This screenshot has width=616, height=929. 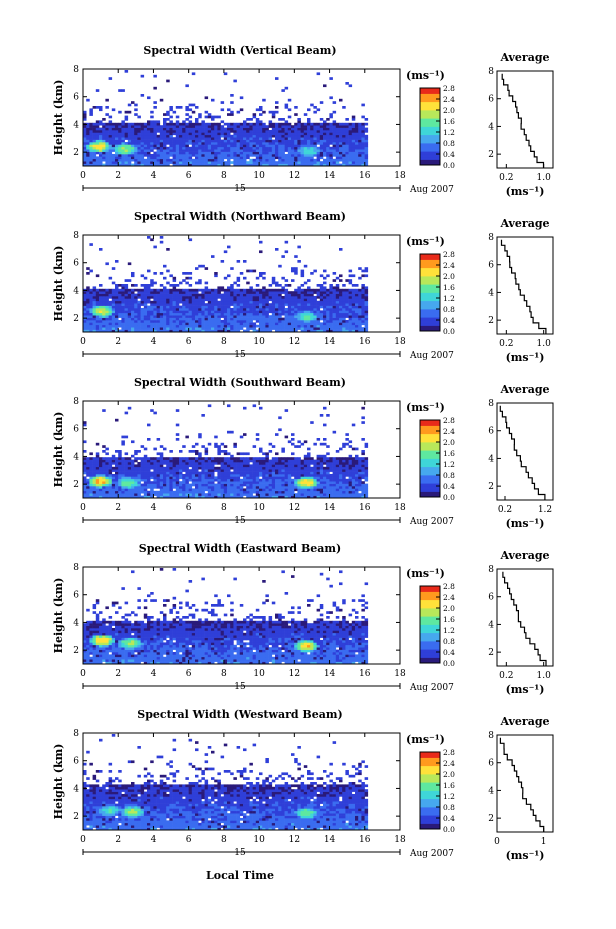 What do you see at coordinates (449, 254) in the screenshot?
I see `colorbar-tick-label: 2.8` at bounding box center [449, 254].